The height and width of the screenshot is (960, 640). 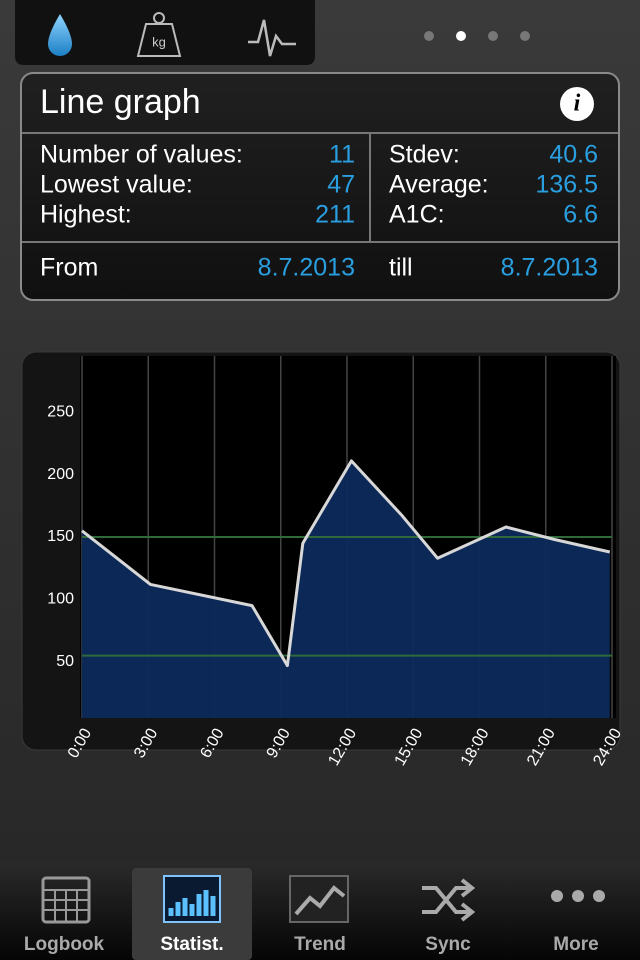 What do you see at coordinates (60, 35) in the screenshot?
I see `glucose-tab` at bounding box center [60, 35].